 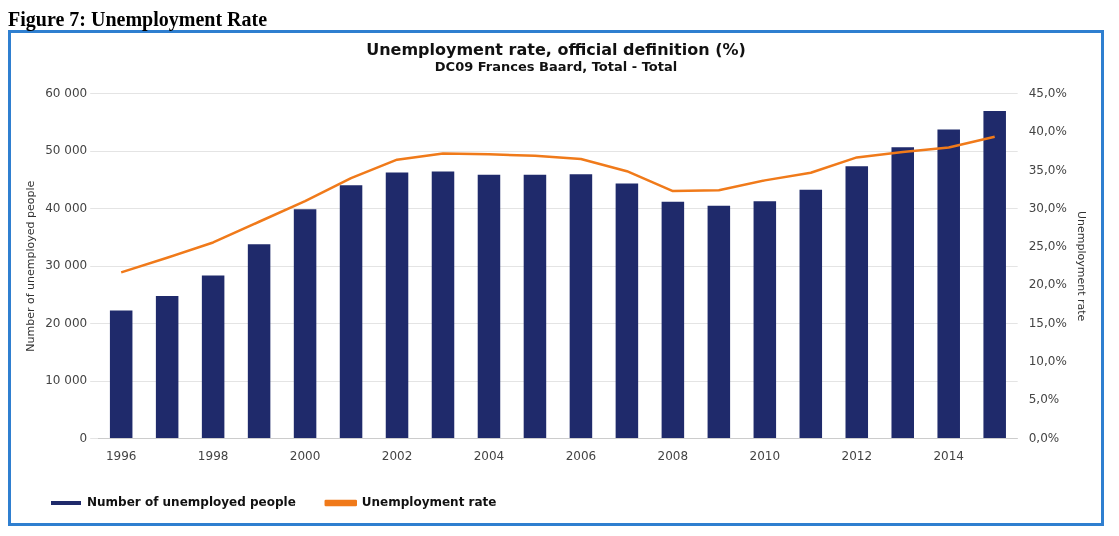 I want to click on y-tick-label: 60 000, so click(x=66, y=92).